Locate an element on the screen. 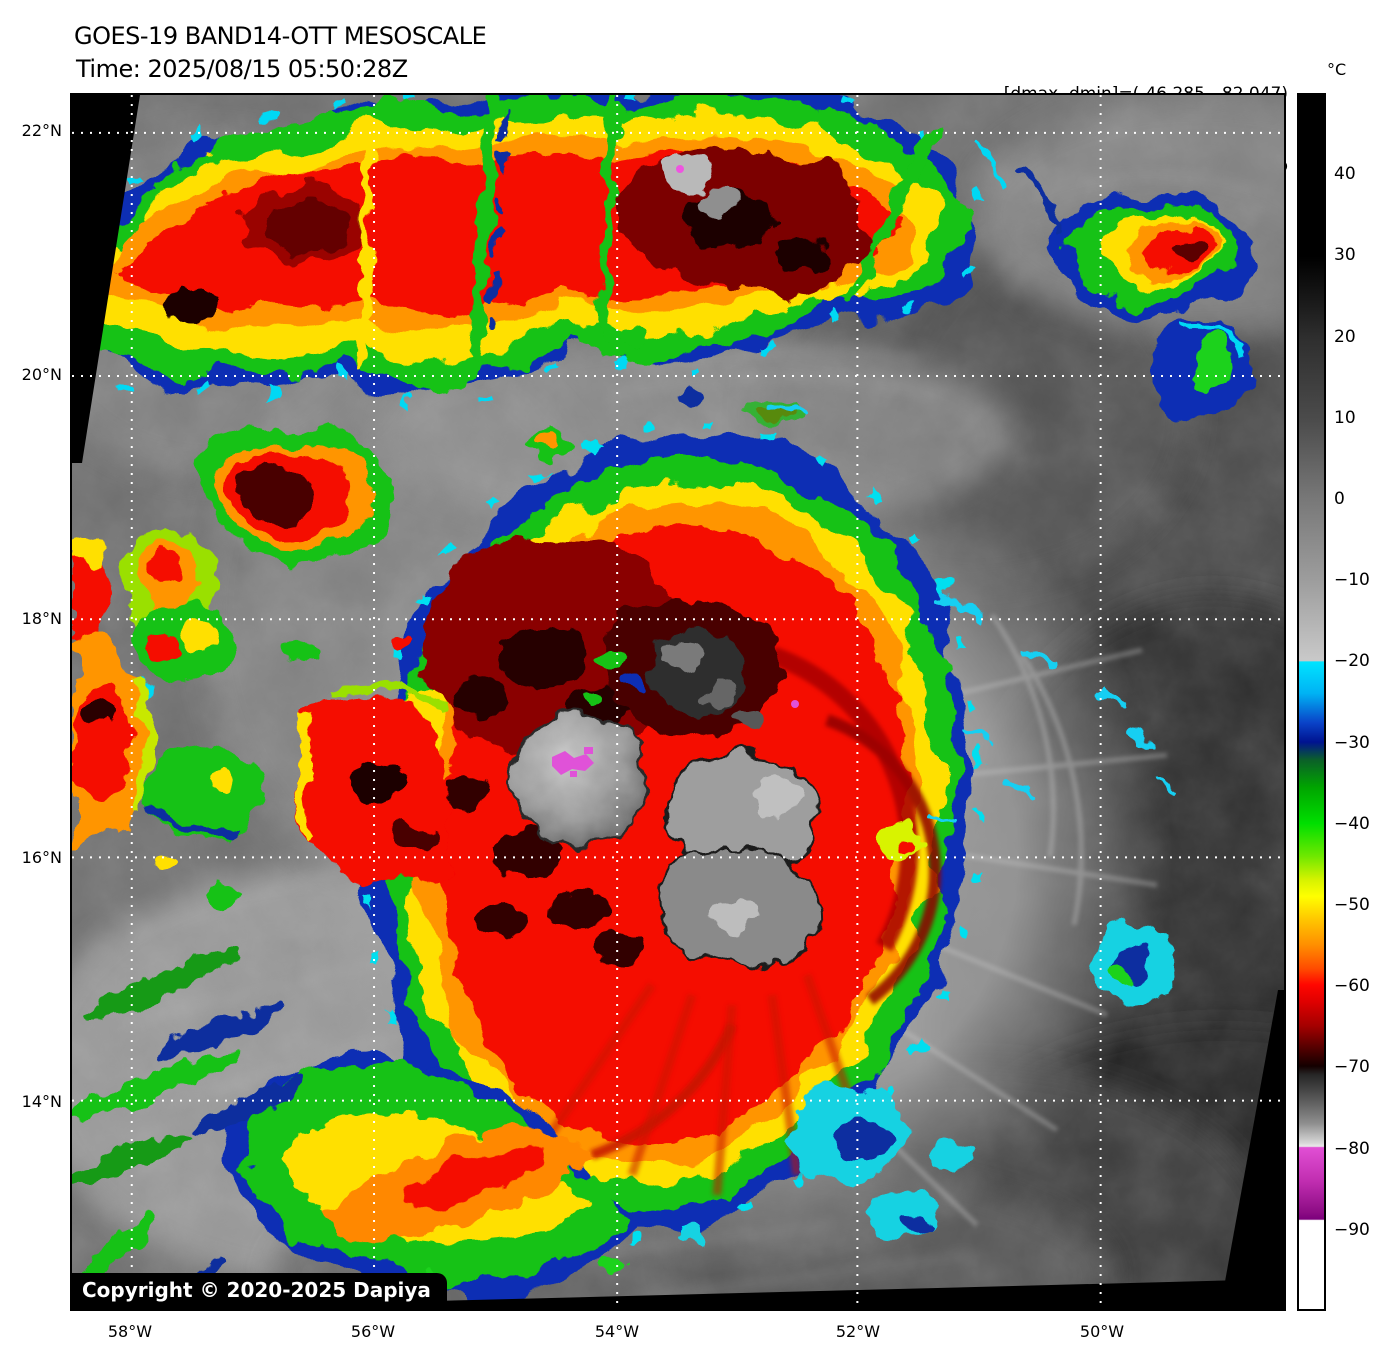 This screenshot has width=1390, height=1359. colorbar-tick-label: −50 is located at coordinates (1352, 905).